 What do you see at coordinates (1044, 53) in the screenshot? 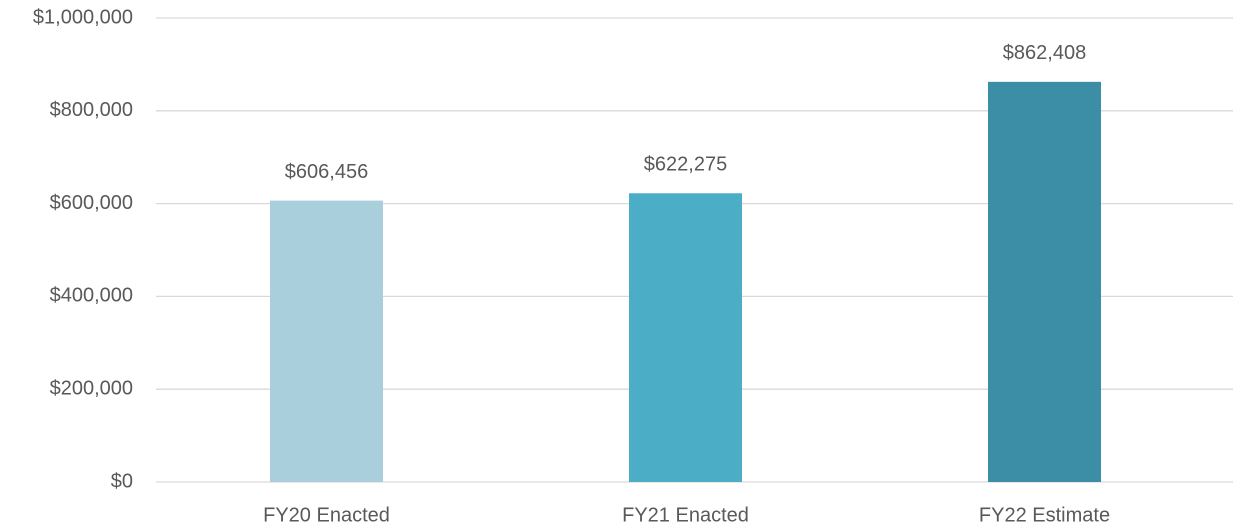
I see `data-label: $862,408` at bounding box center [1044, 53].